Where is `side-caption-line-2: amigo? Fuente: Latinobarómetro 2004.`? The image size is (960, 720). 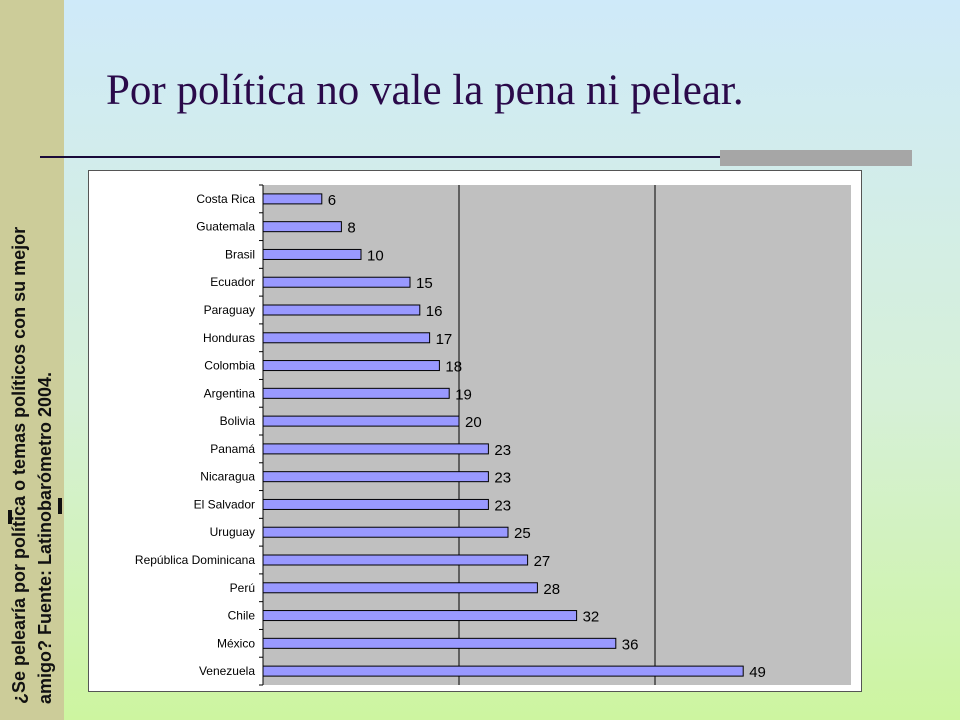
side-caption-line-2: amigo? Fuente: Latinobarómetro 2004. is located at coordinates (45, 537).